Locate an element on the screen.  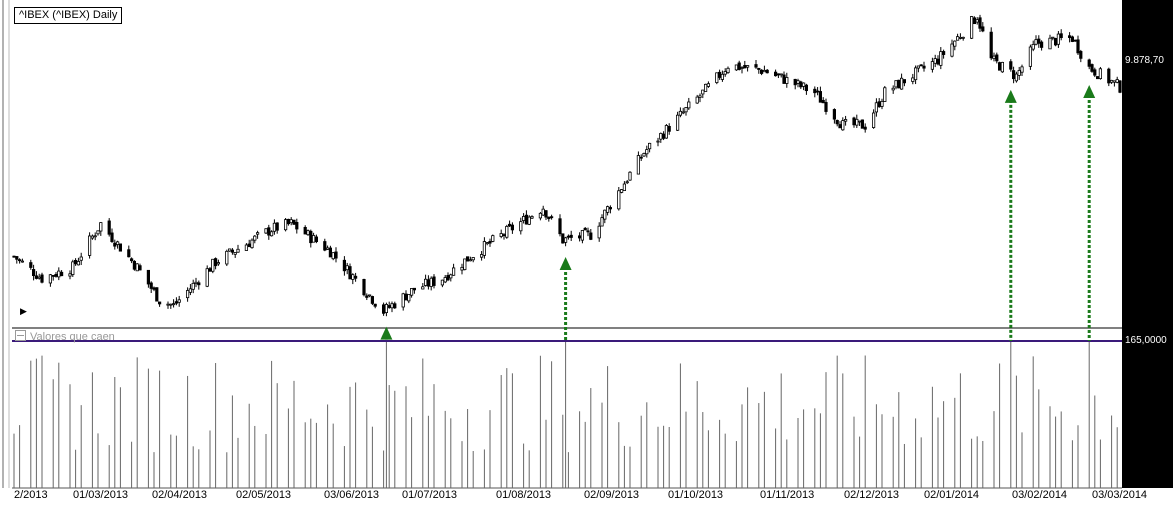
x-tick-label: 02/12/2013 is located at coordinates (872, 495).